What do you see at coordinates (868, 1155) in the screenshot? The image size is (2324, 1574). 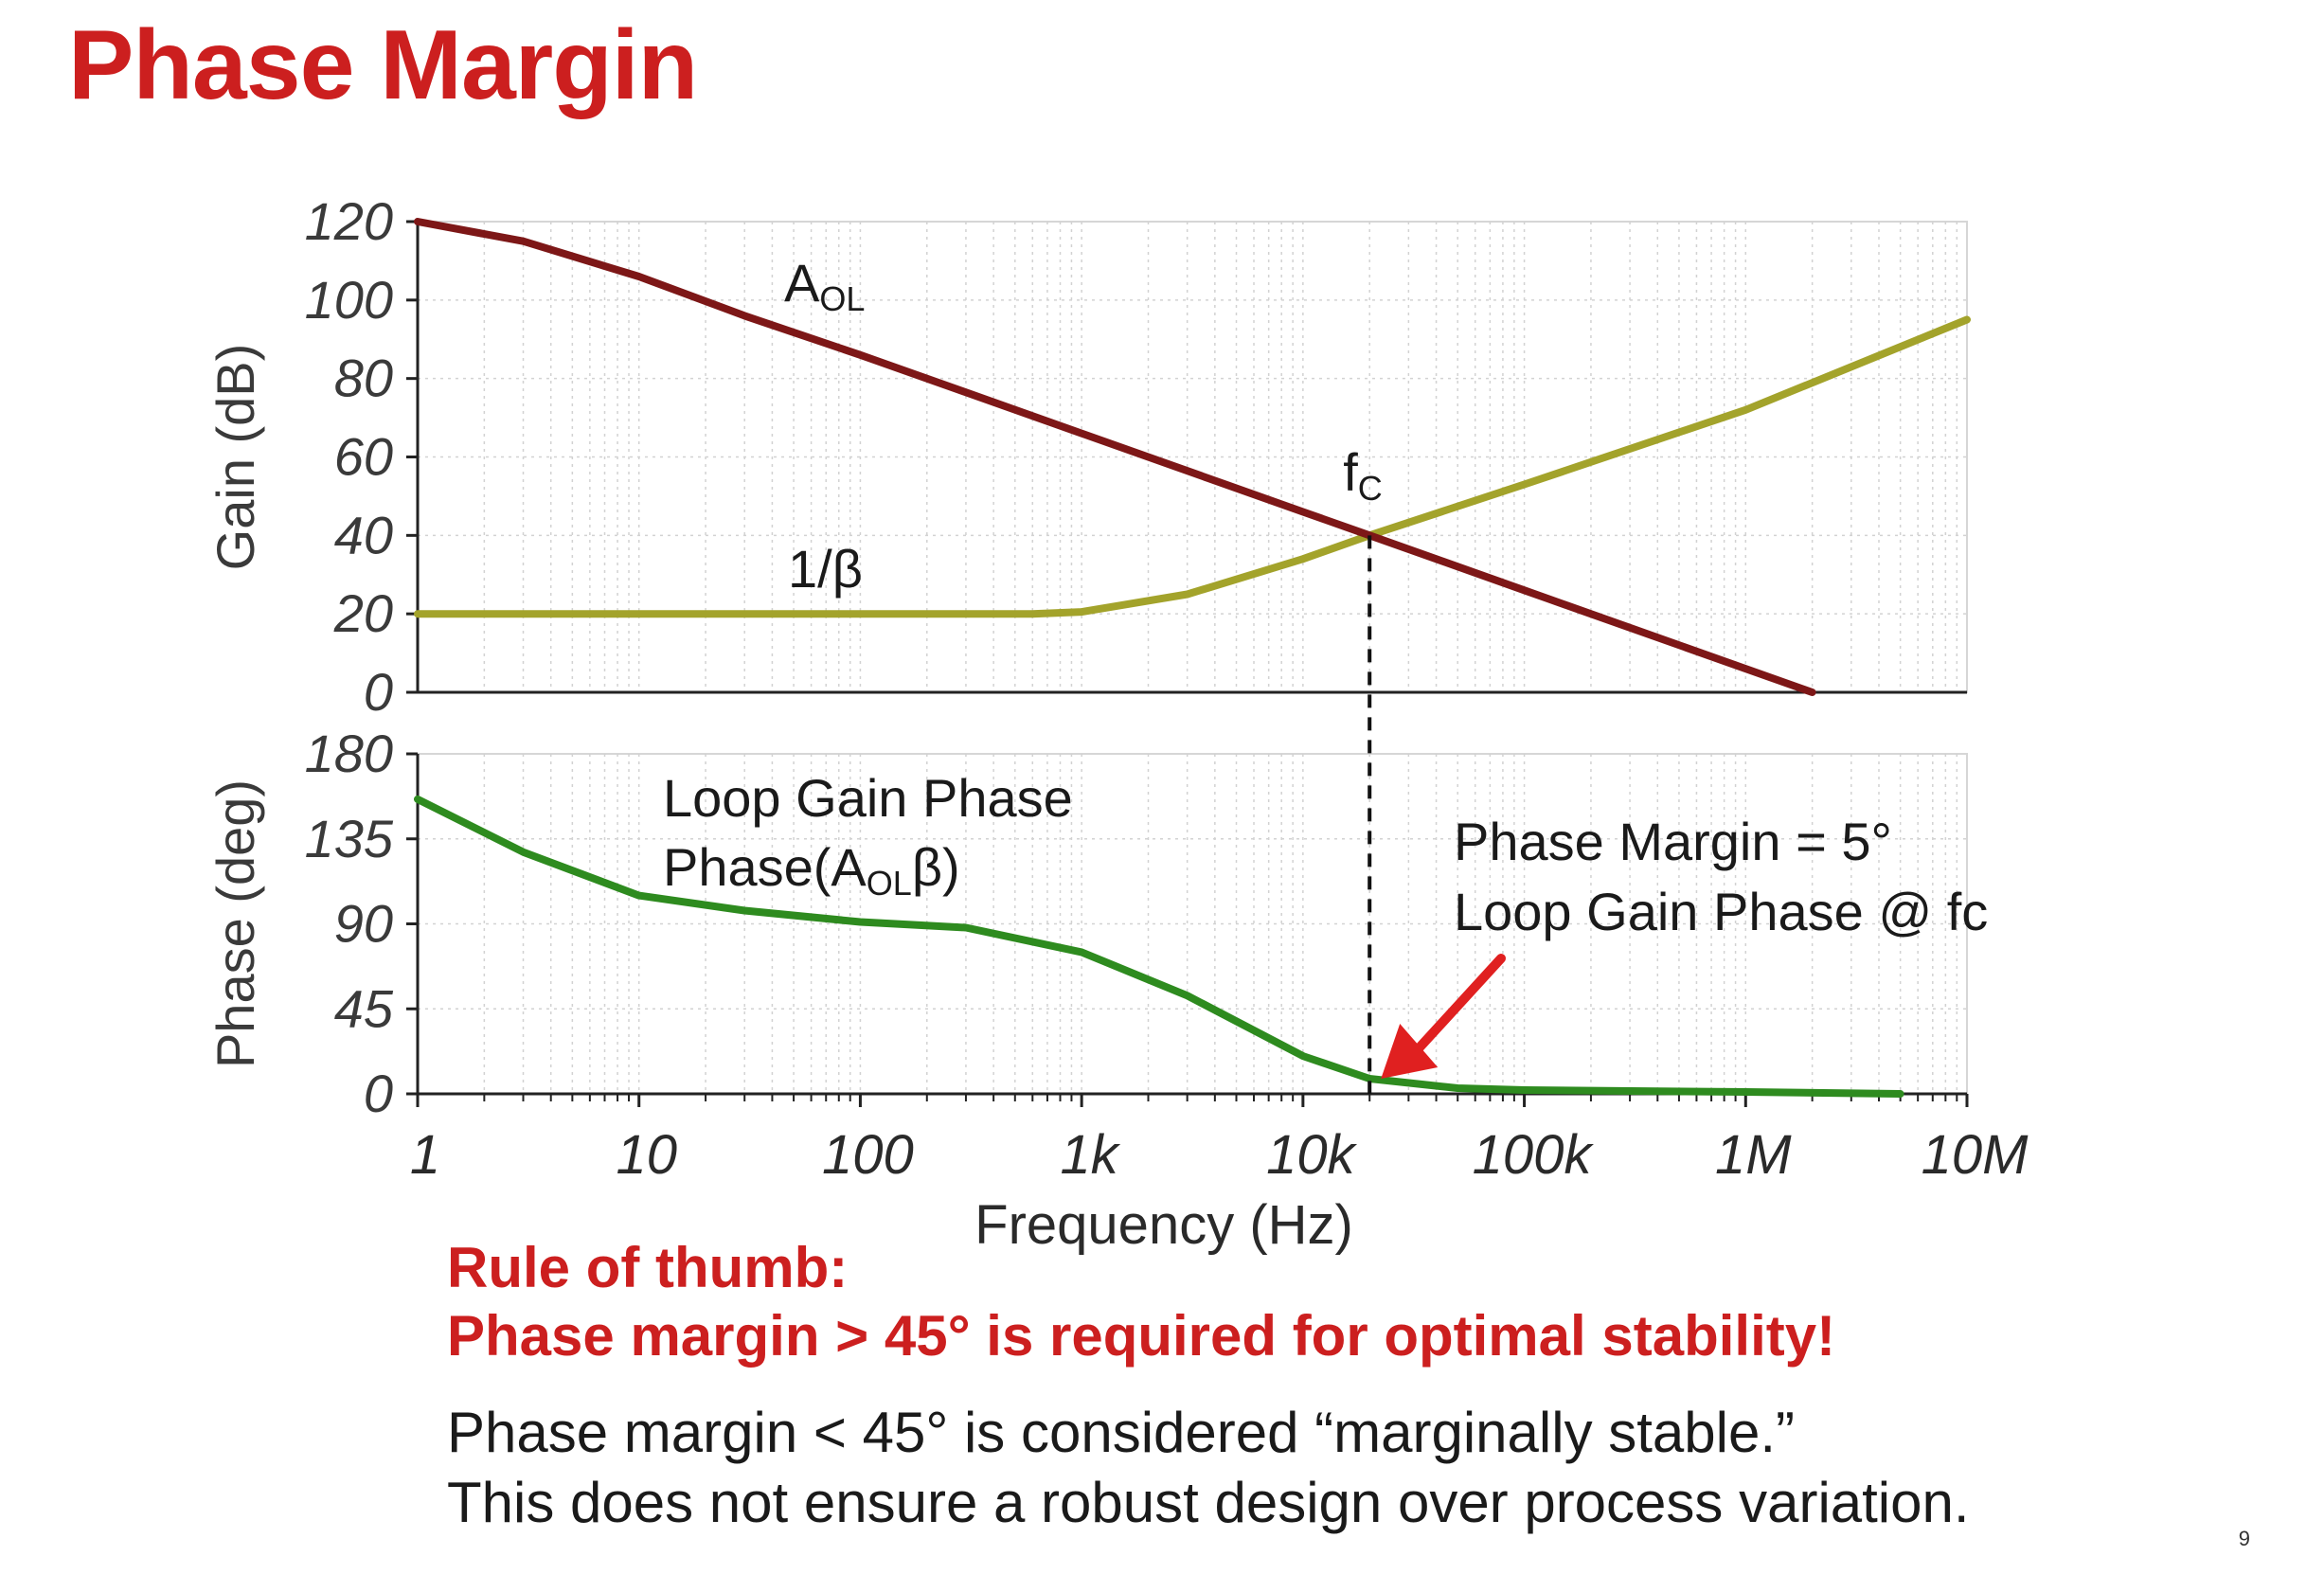 I see `x-tick-label: 100` at bounding box center [868, 1155].